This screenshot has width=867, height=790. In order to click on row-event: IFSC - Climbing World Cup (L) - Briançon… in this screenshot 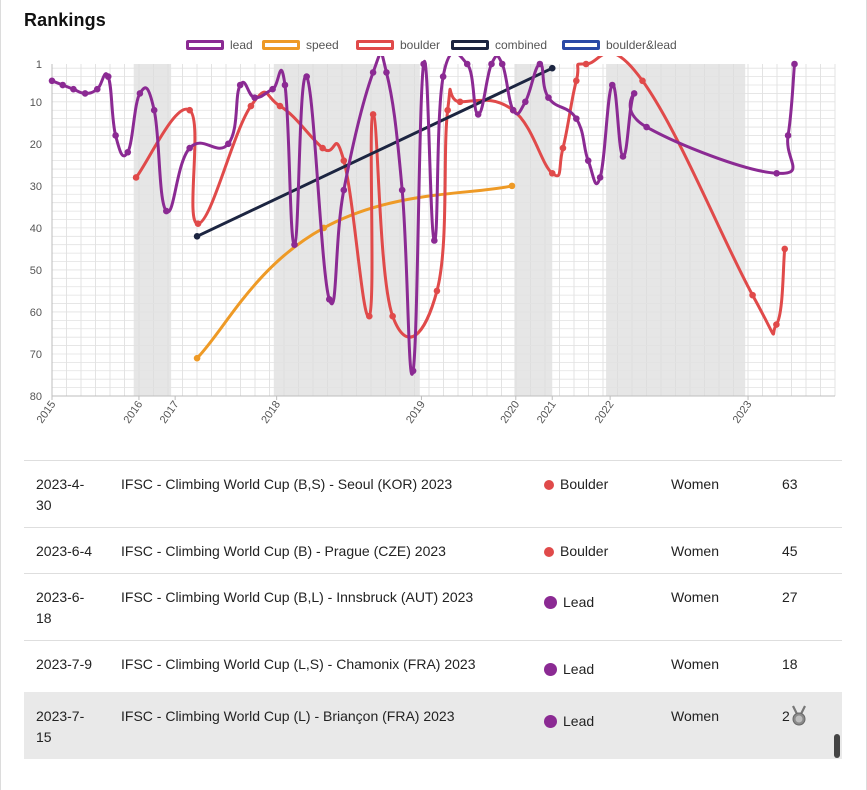, I will do `click(288, 716)`.